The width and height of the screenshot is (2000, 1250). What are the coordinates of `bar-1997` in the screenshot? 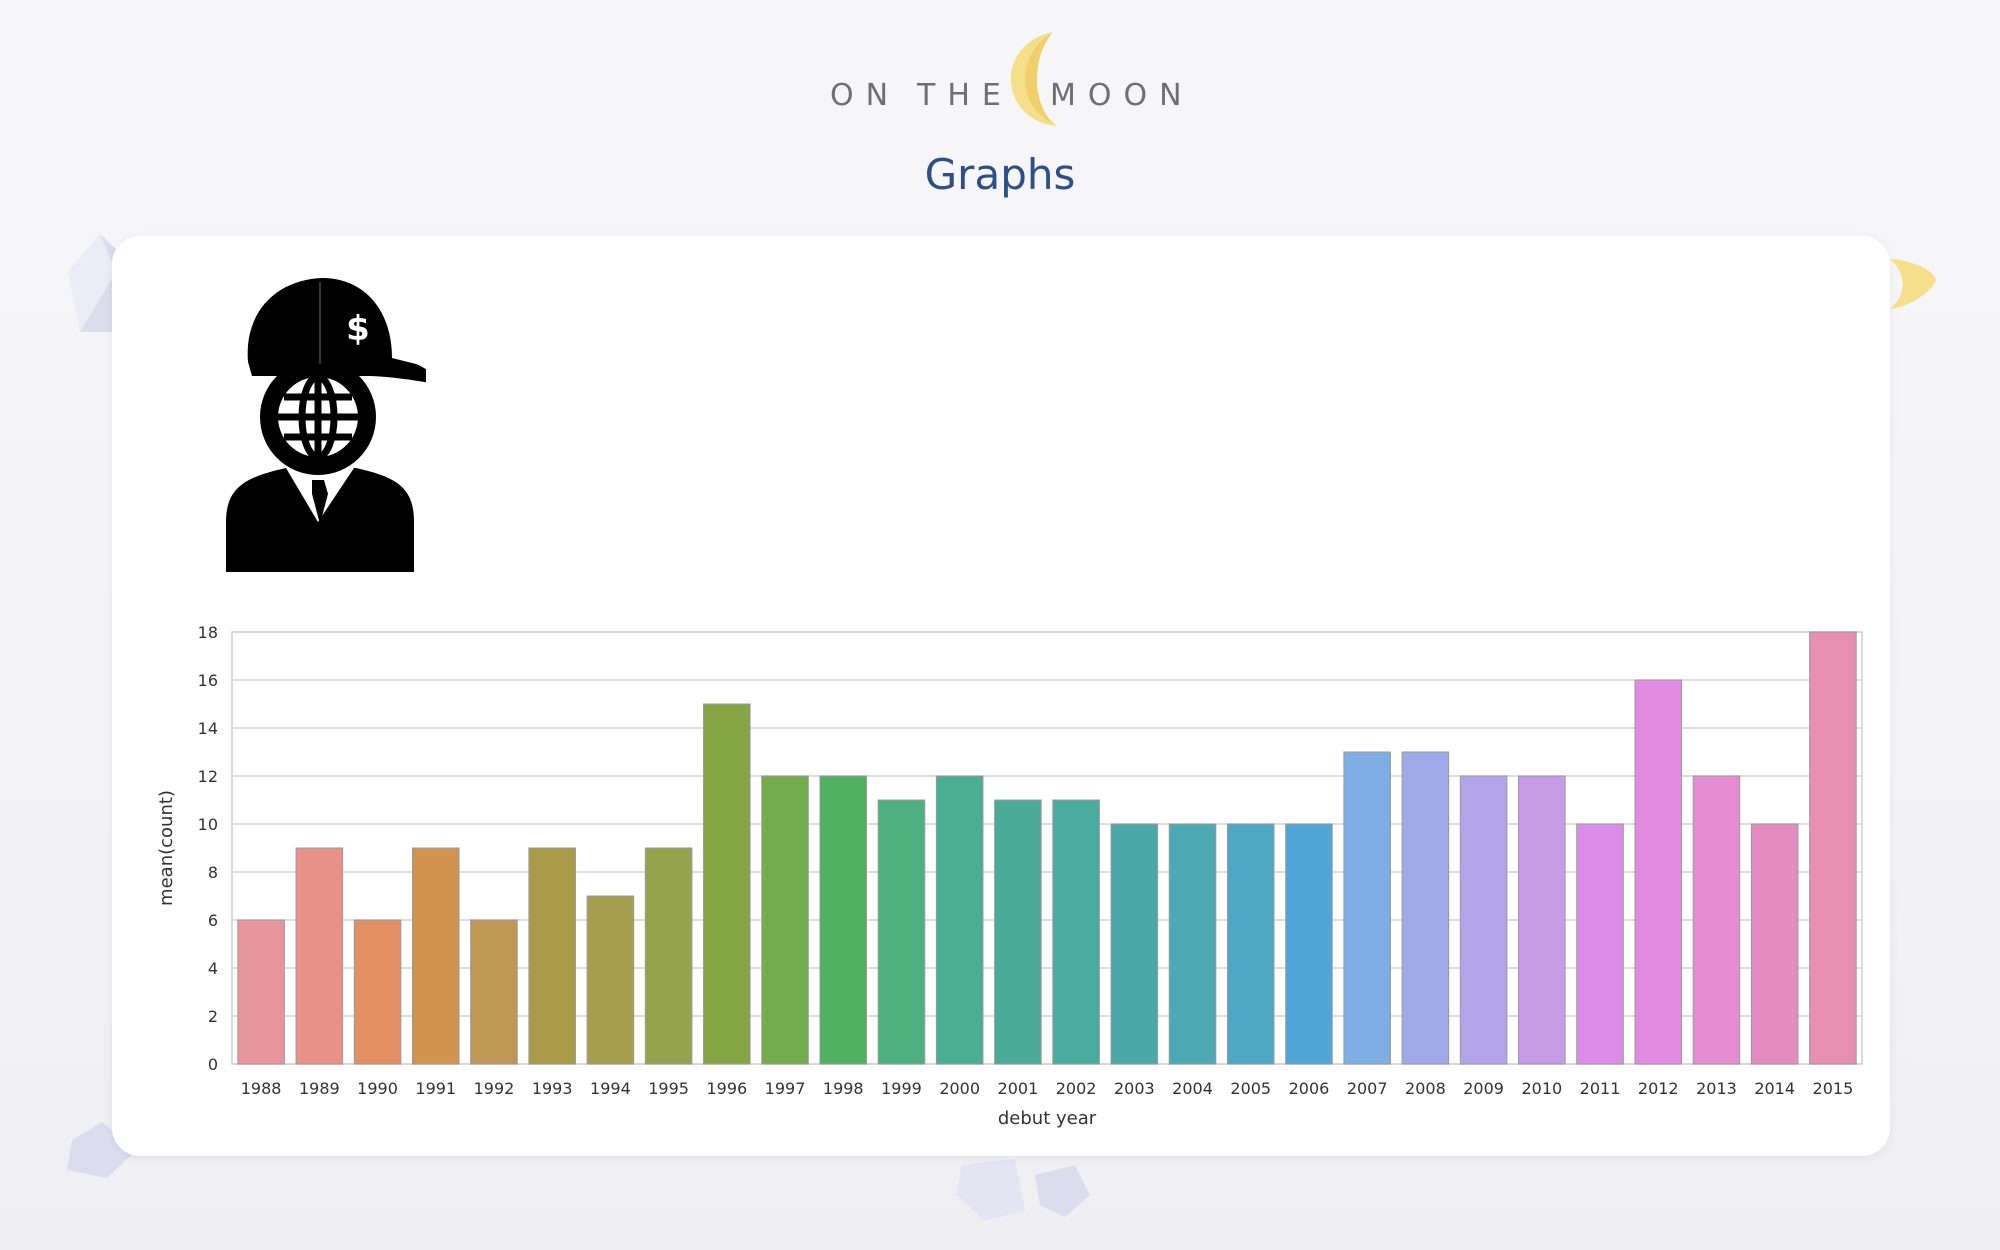 It's located at (785, 920).